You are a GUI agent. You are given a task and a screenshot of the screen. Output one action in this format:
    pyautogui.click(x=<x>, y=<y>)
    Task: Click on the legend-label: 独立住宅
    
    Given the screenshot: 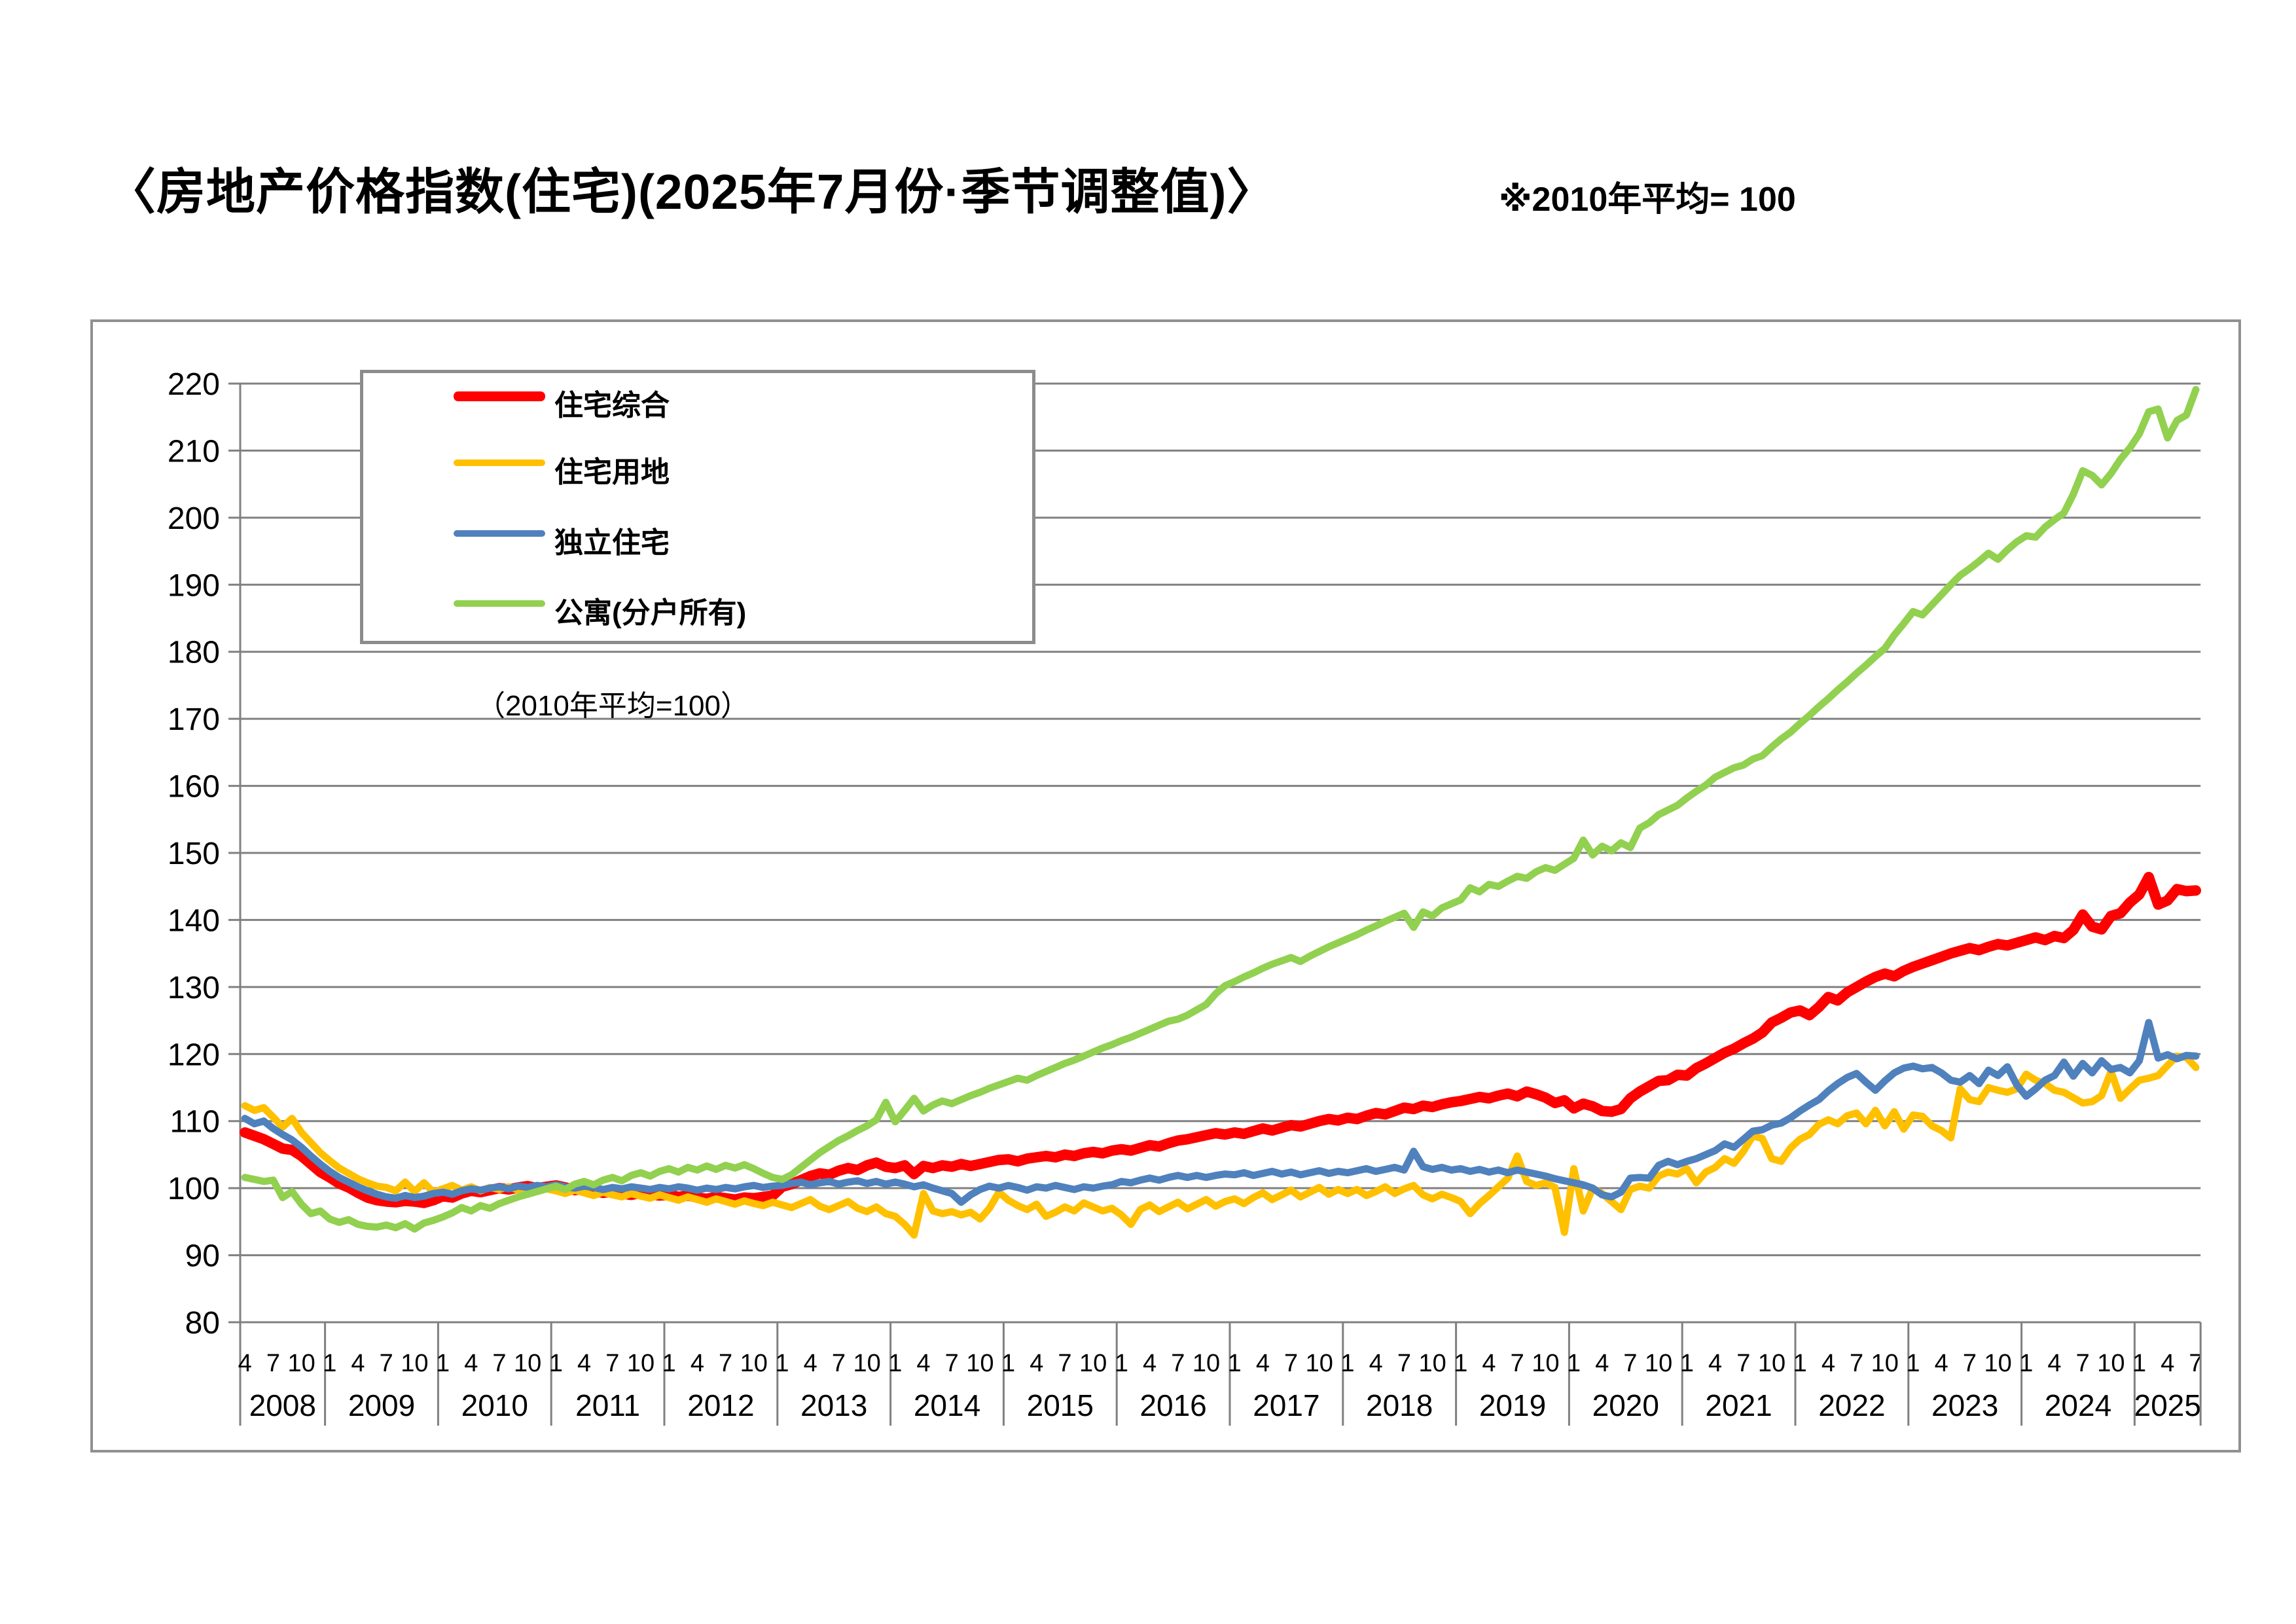 What is the action you would take?
    pyautogui.click(x=612, y=543)
    